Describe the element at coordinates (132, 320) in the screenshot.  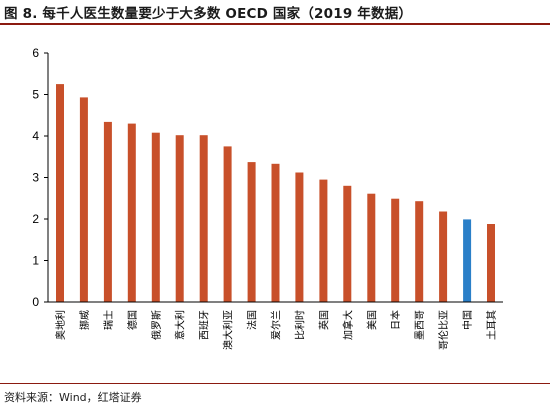
I see `x-tick-label: 德国` at that location.